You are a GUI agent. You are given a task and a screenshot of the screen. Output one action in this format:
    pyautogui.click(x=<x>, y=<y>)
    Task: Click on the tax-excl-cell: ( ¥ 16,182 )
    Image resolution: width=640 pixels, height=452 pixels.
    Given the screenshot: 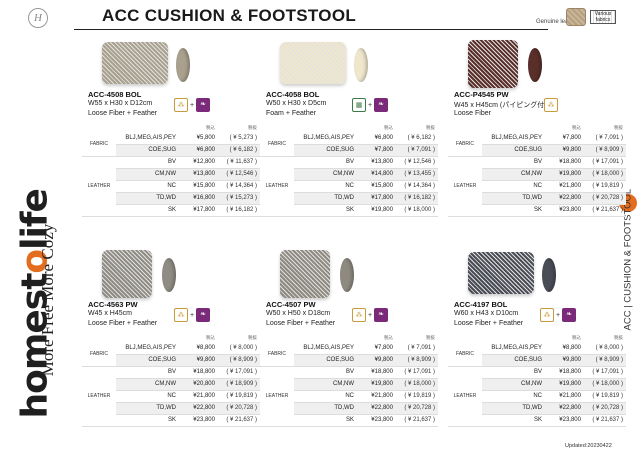 What is the action you would take?
    pyautogui.click(x=417, y=198)
    